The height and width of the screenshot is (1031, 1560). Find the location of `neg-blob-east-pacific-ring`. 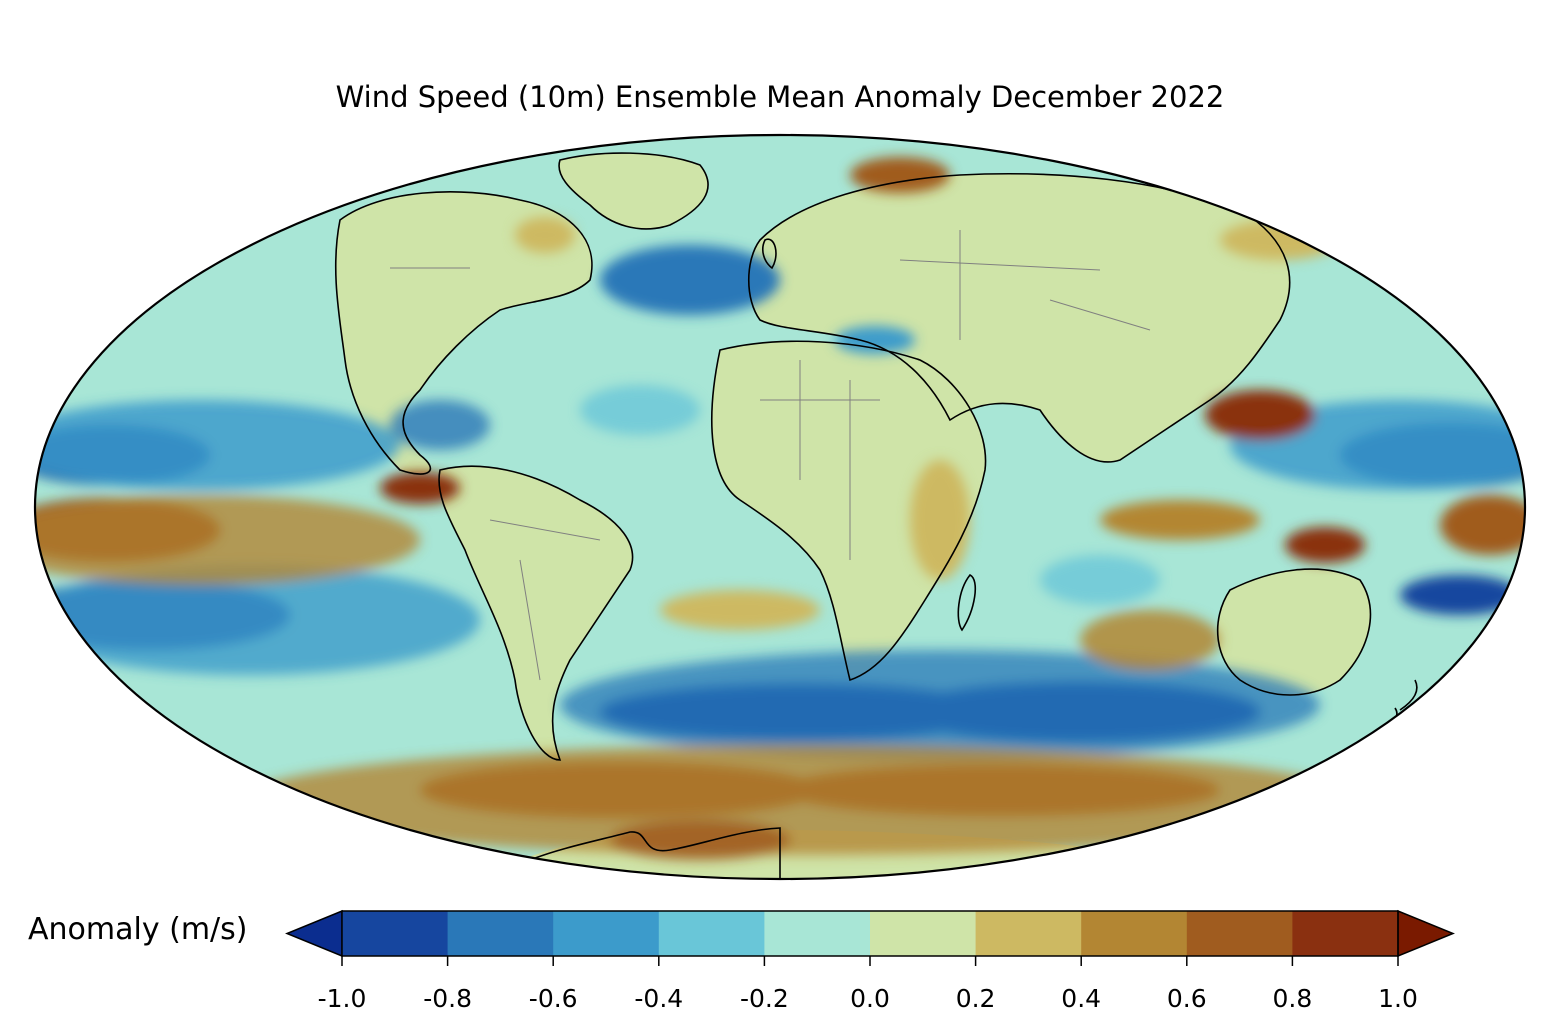

neg-blob-east-pacific-ring is located at coordinates (217, 445).